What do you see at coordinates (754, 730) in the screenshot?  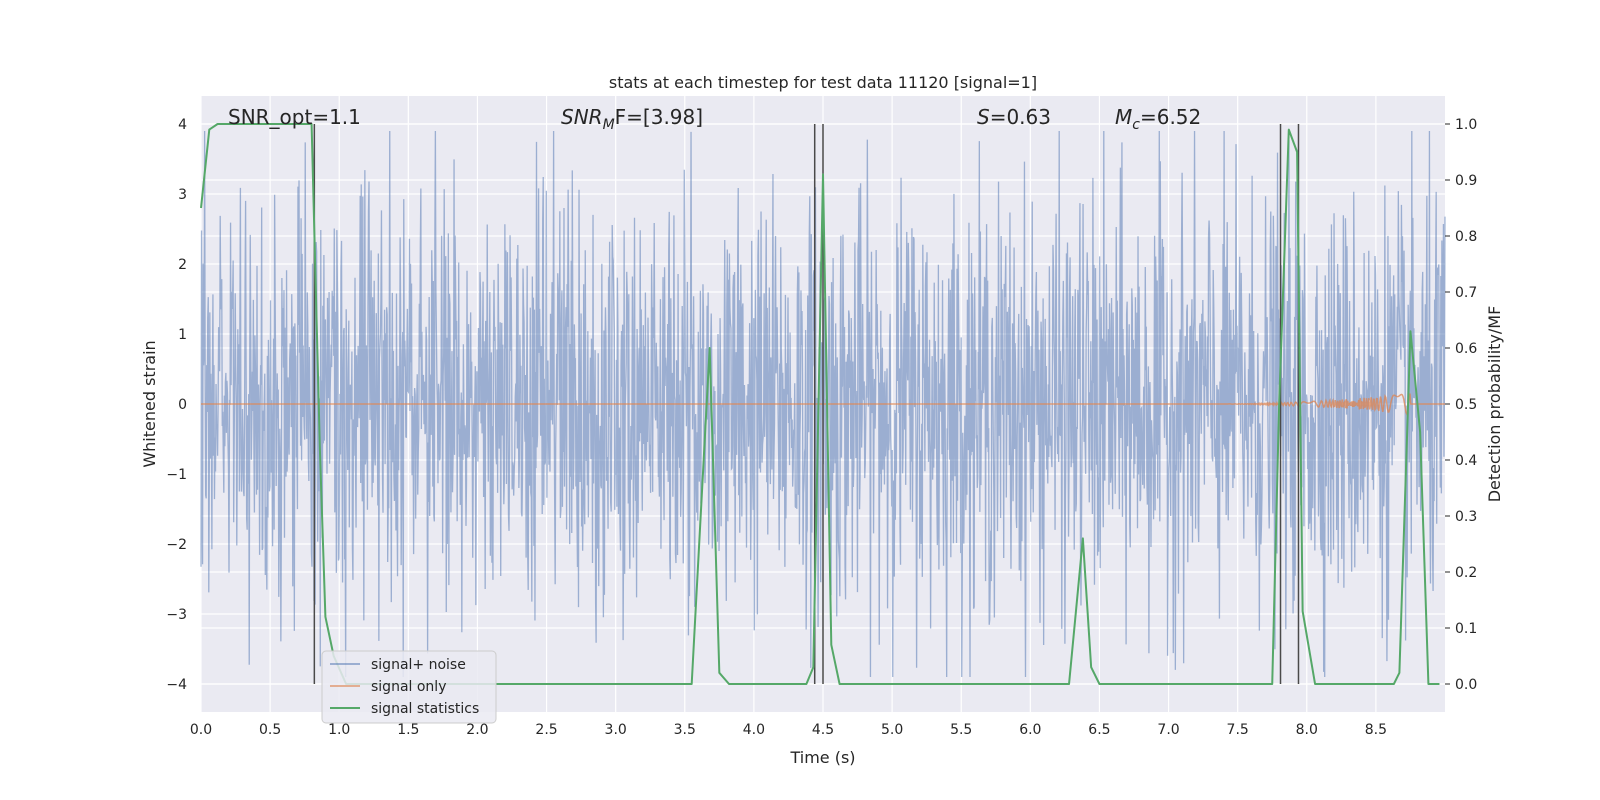 I see `x-tick-label: 4.0` at bounding box center [754, 730].